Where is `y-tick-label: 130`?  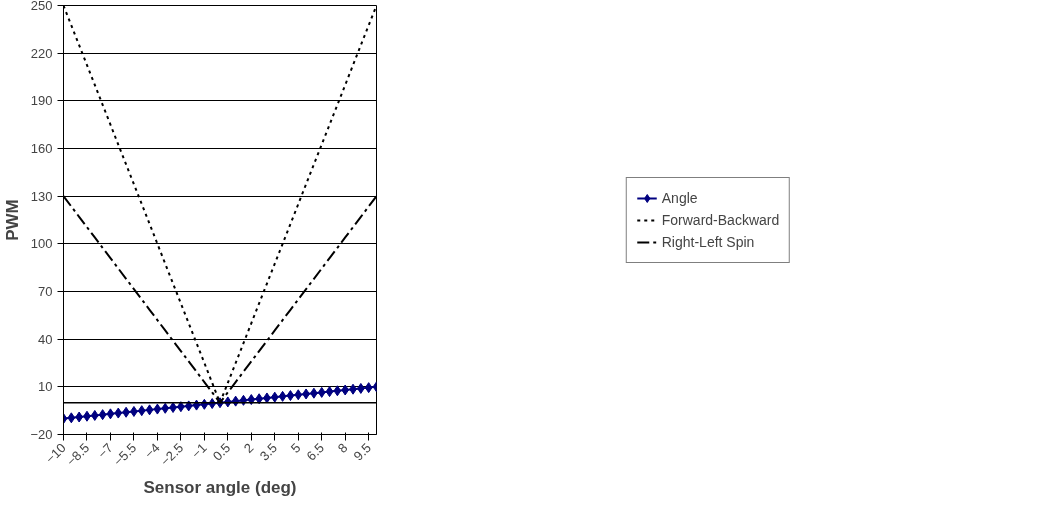 y-tick-label: 130 is located at coordinates (41, 196).